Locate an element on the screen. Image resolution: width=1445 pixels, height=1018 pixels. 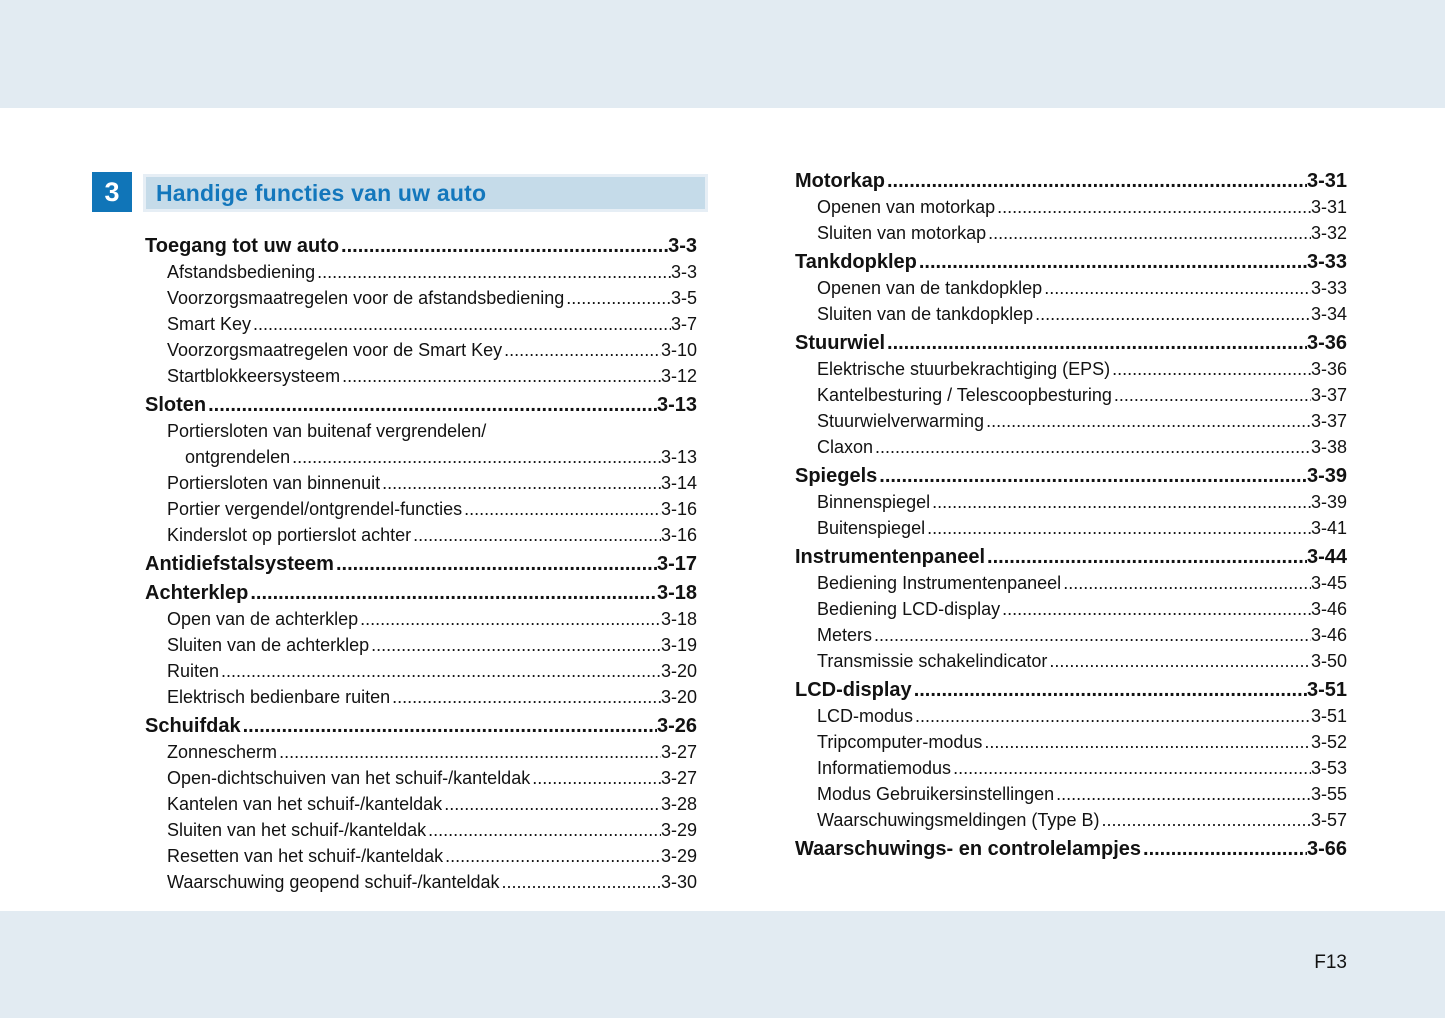
toc-entry-page: 3-53 is located at coordinates (1328, 768).